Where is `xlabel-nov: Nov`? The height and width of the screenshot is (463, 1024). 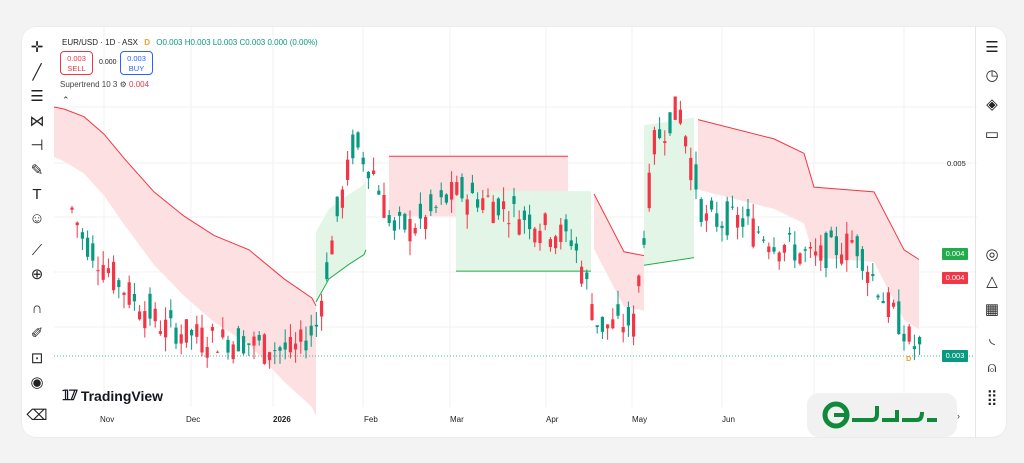 xlabel-nov: Nov is located at coordinates (107, 419).